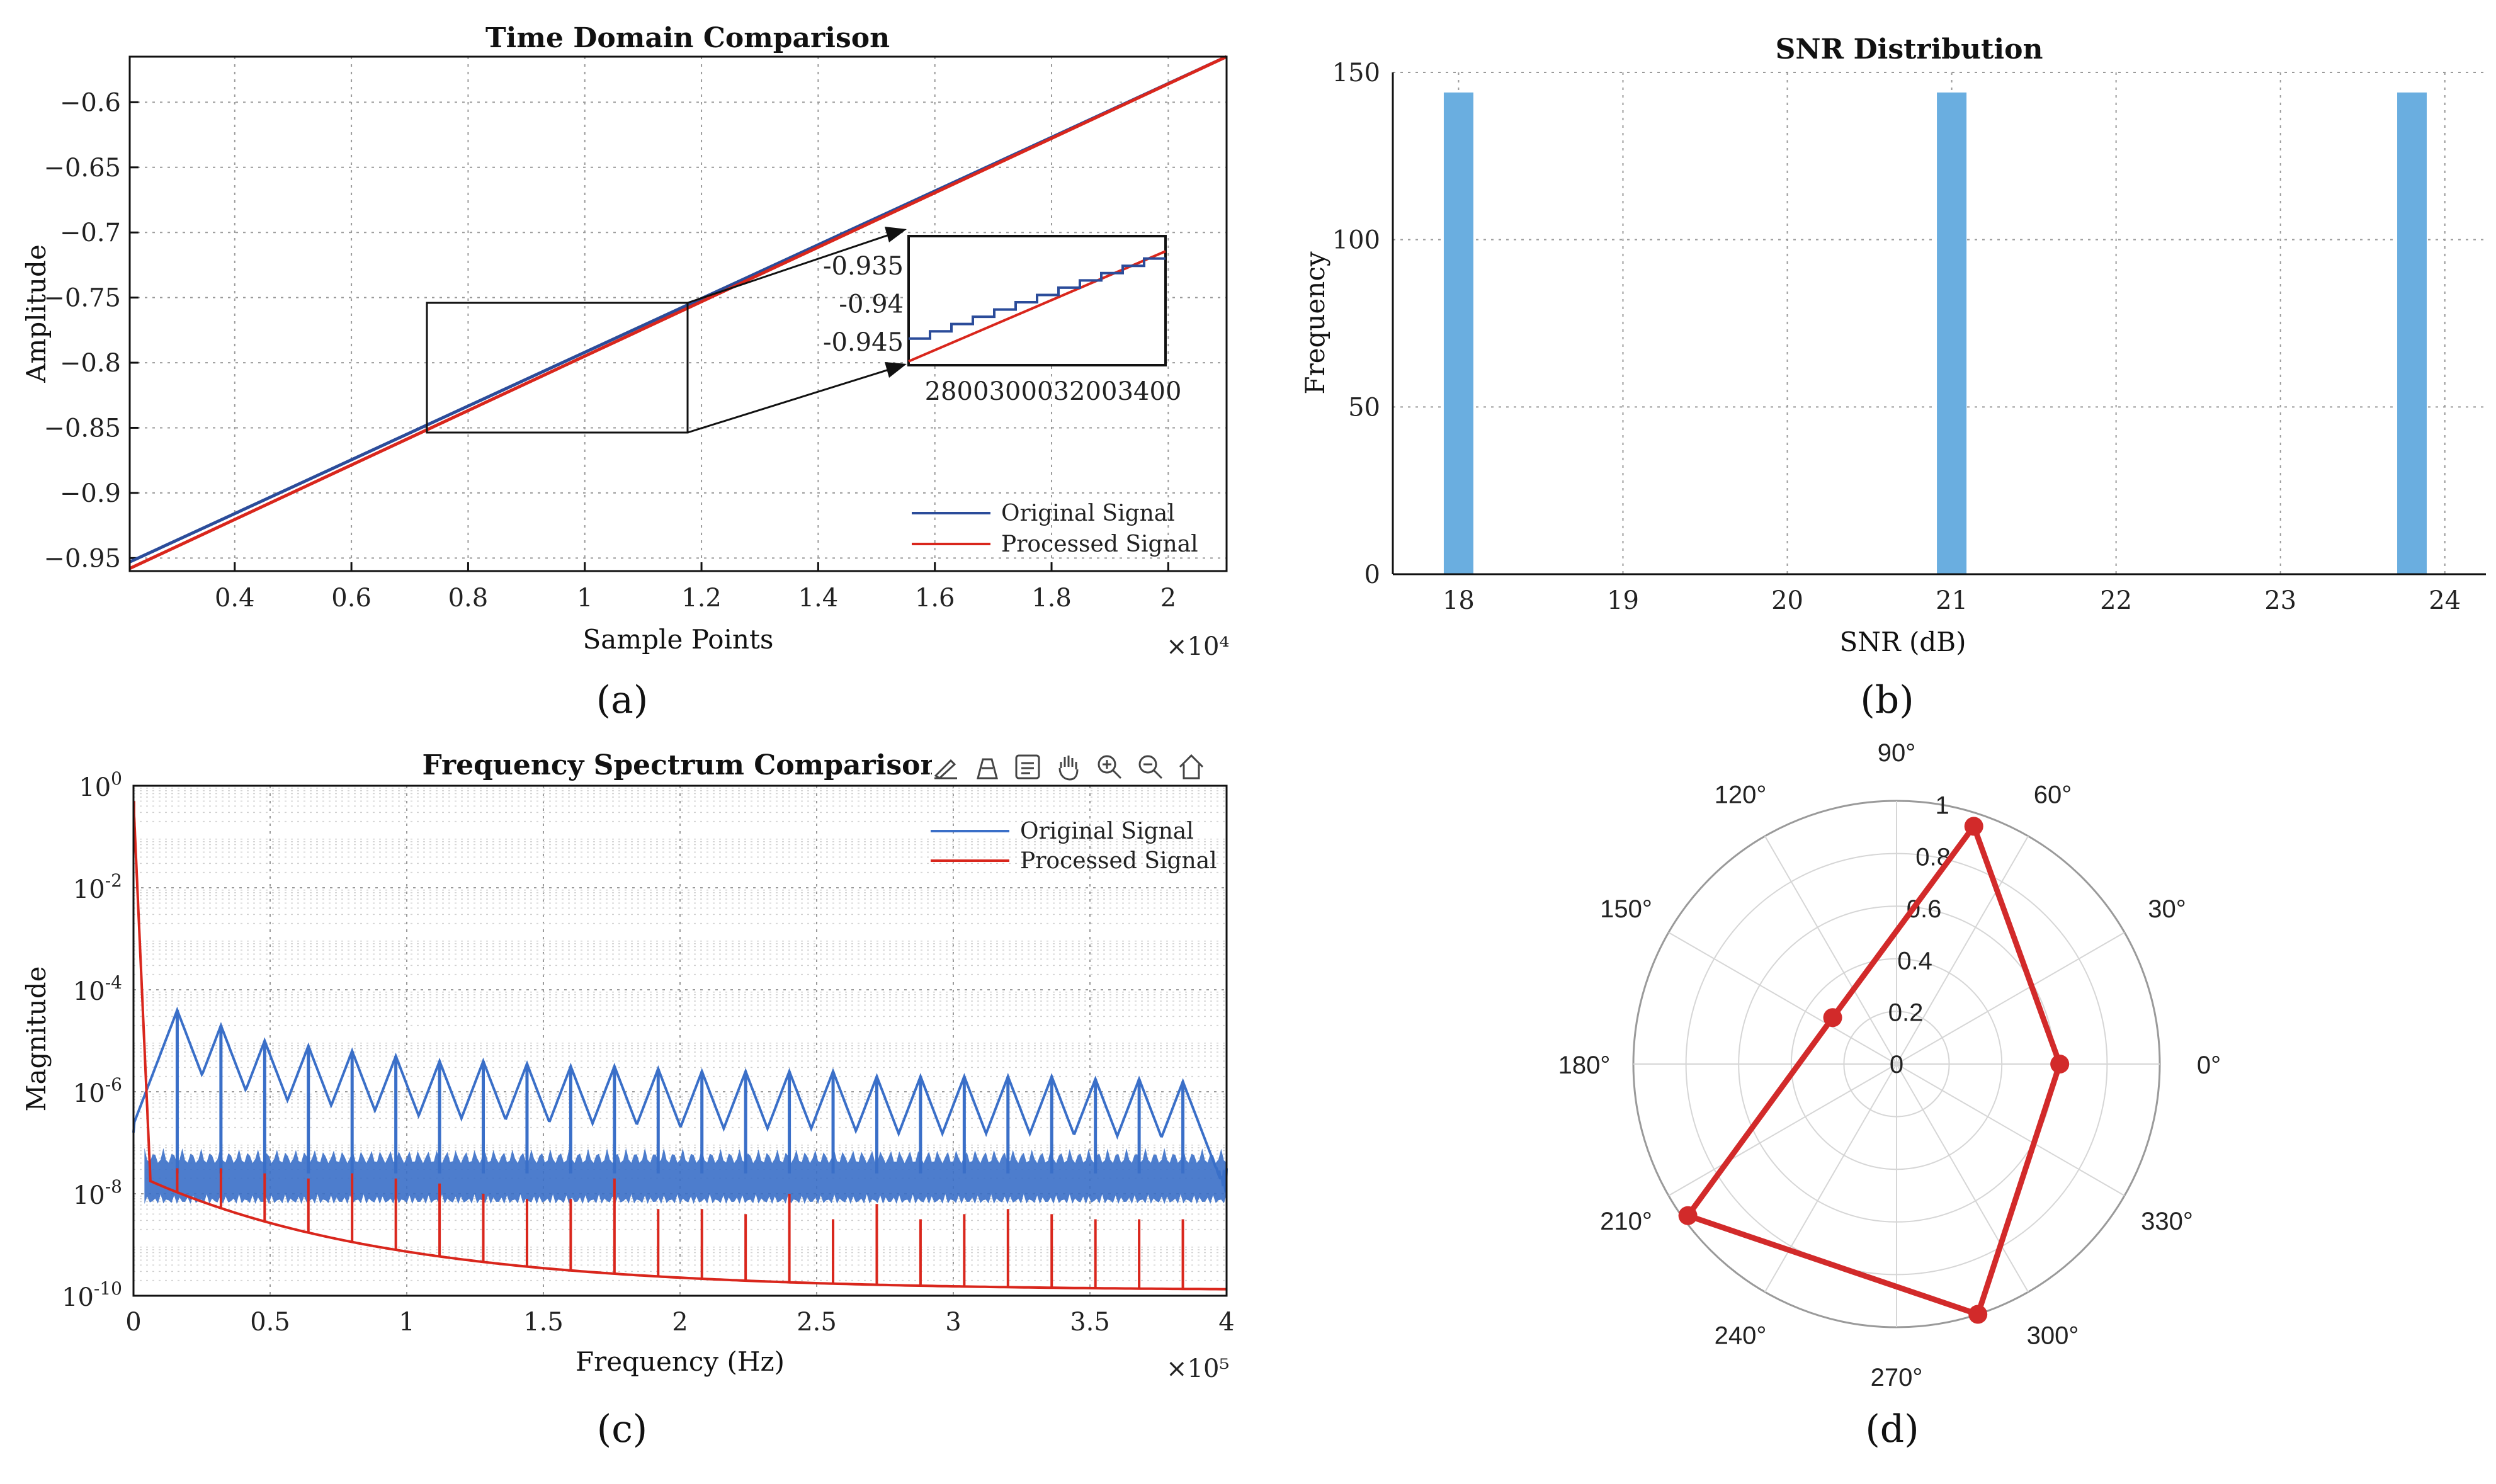 The image size is (2496, 1484). What do you see at coordinates (2167, 1221) in the screenshot?
I see `d-theta-label: 330°` at bounding box center [2167, 1221].